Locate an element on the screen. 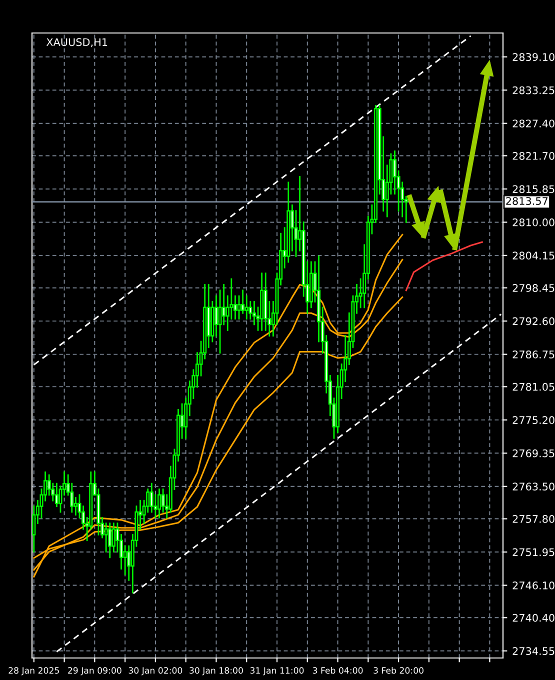  y-tick-label: 2839.10 is located at coordinates (533, 57).